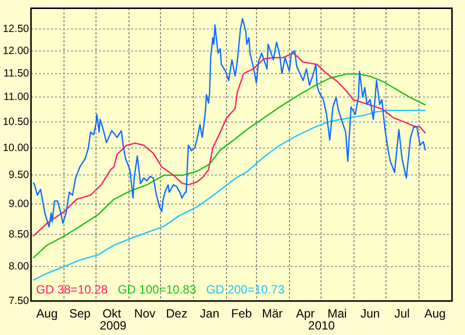 Image resolution: width=465 pixels, height=335 pixels. Describe the element at coordinates (177, 313) in the screenshot. I see `x-tick-label: Dez` at that location.